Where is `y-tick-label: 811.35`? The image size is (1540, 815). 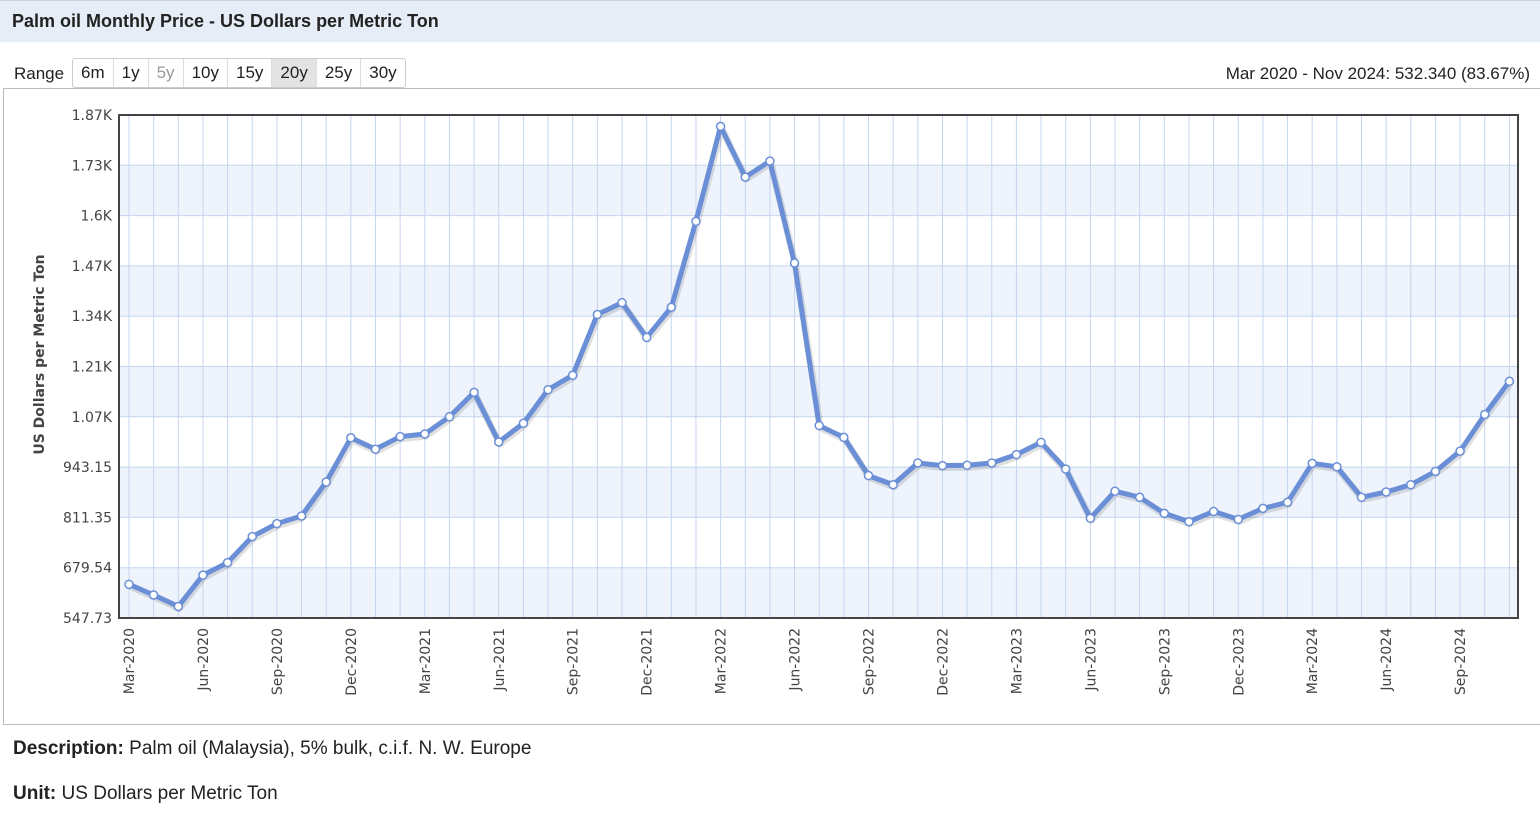
y-tick-label: 811.35 is located at coordinates (87, 518).